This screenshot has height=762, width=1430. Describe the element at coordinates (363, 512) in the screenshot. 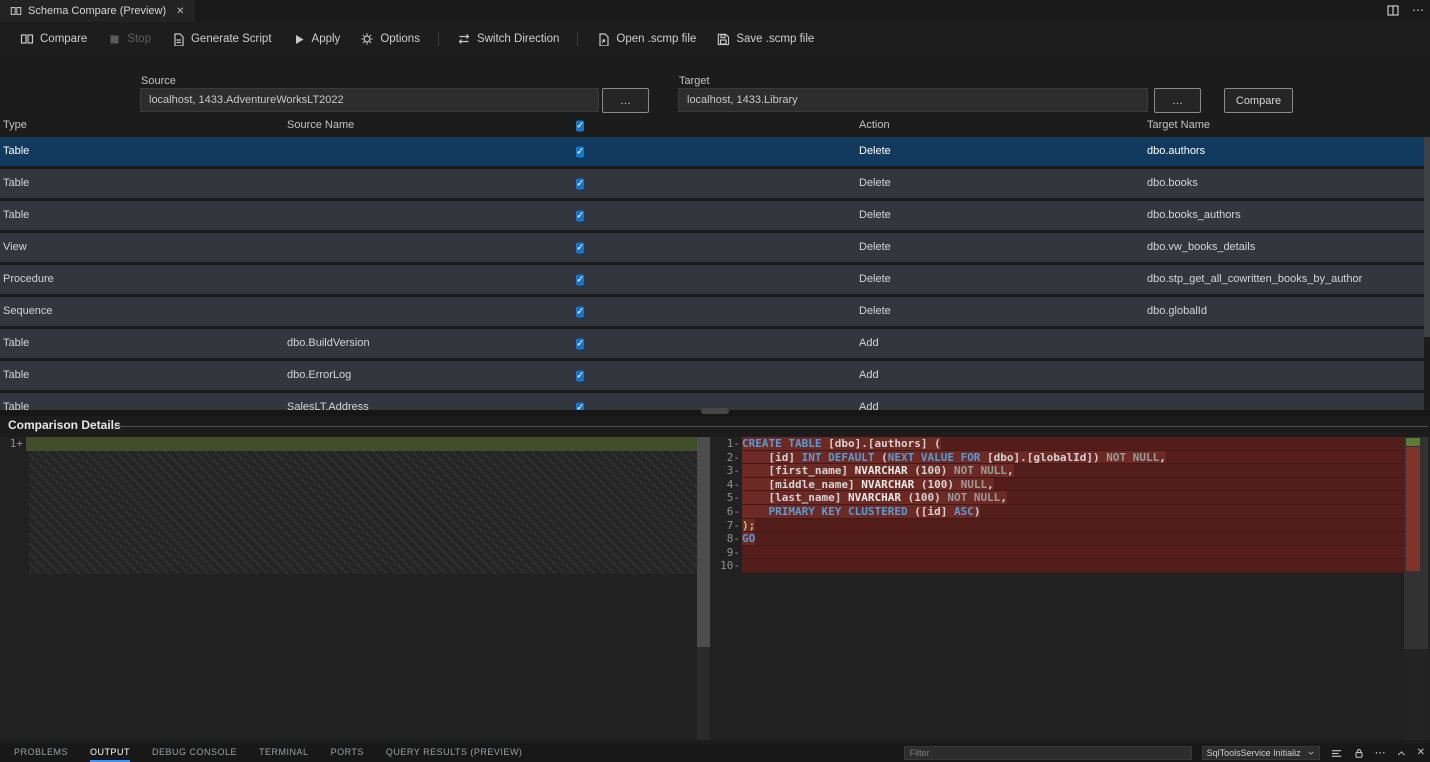

I see `diff-filler-hatch` at that location.